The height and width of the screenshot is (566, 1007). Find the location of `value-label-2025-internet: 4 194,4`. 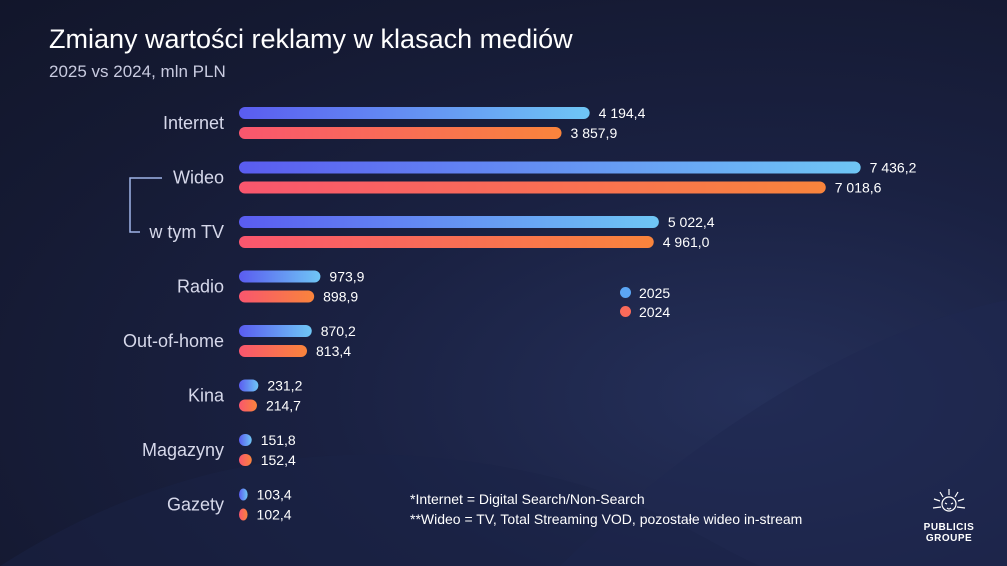

value-label-2025-internet: 4 194,4 is located at coordinates (622, 113).